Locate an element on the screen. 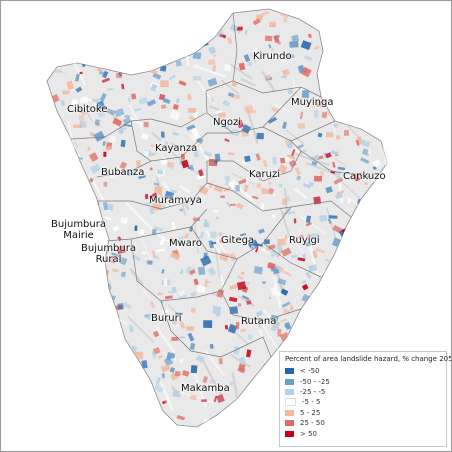 The height and width of the screenshot is (452, 452). legend-item: < -50 is located at coordinates (363, 371).